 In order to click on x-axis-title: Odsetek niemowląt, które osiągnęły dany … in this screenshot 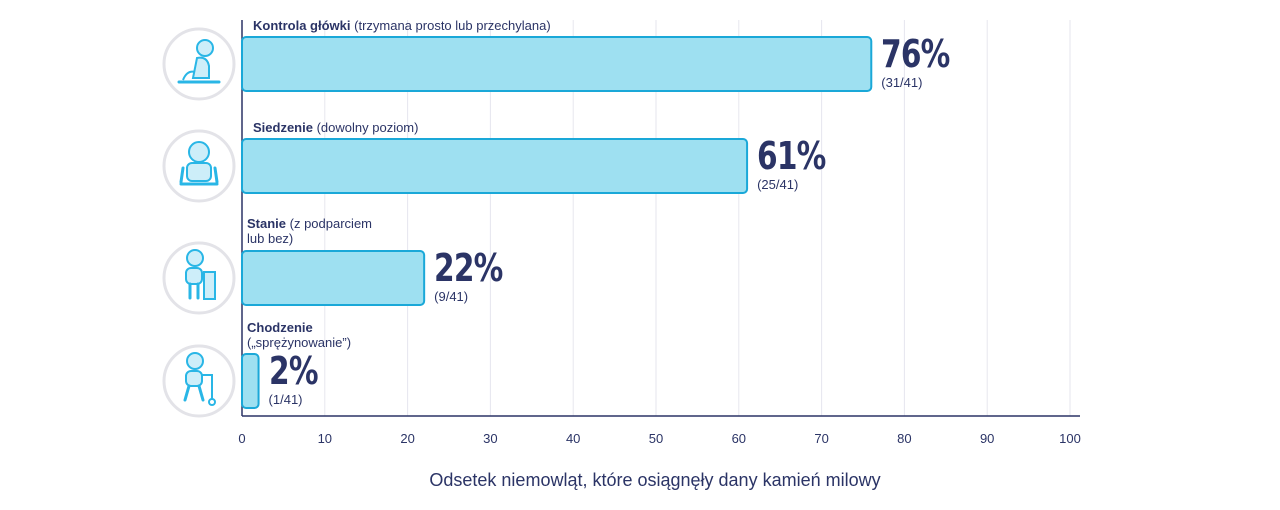, I will do `click(655, 480)`.